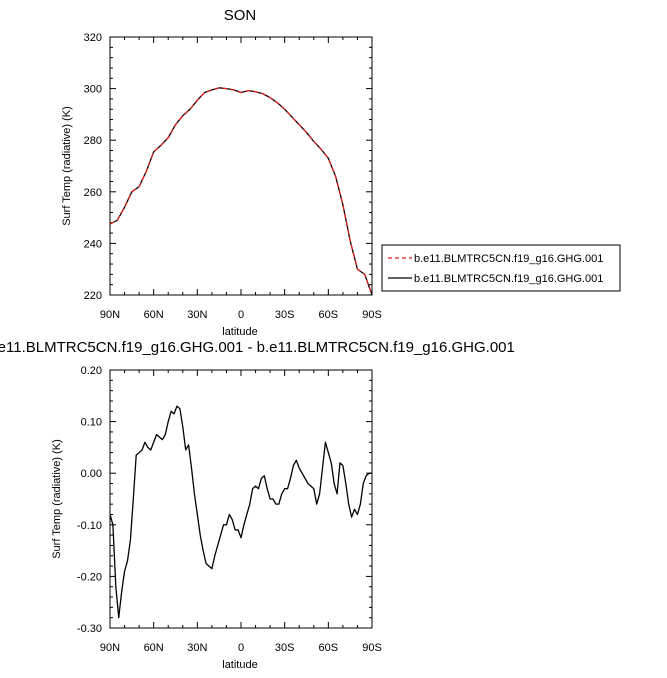  I want to click on top-x-tick-label: 0, so click(241, 315).